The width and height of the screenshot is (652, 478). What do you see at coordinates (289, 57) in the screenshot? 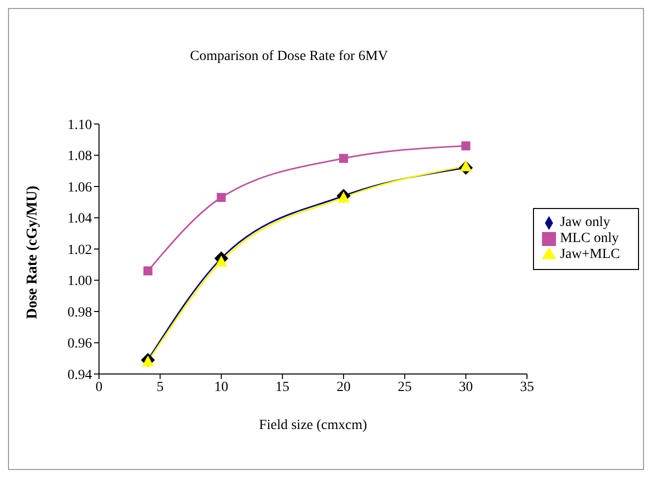
I see `chart-title: Comparison of Dose Rate for 6MV` at bounding box center [289, 57].